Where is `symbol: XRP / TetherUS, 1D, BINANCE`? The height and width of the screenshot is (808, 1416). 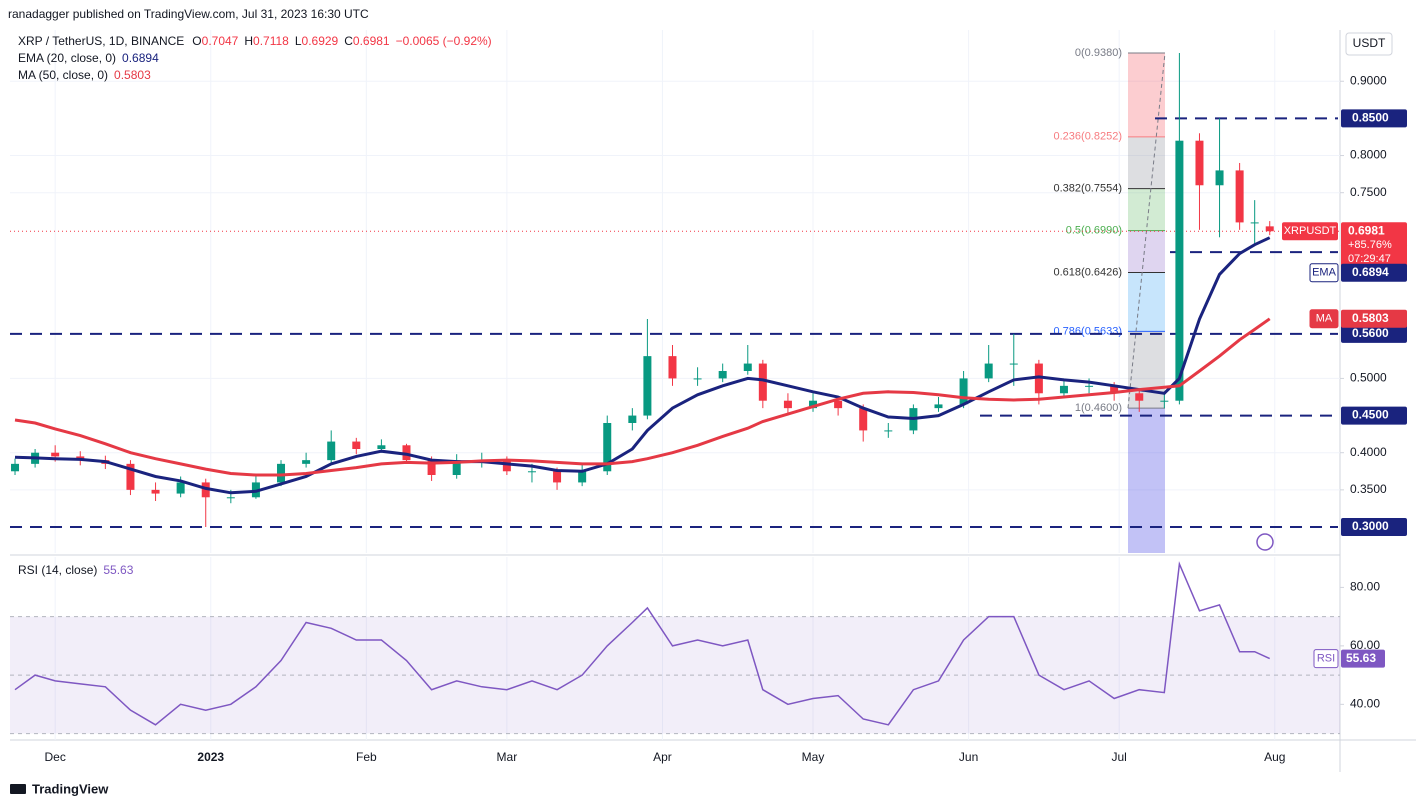
symbol: XRP / TetherUS, 1D, BINANCE is located at coordinates (101, 41).